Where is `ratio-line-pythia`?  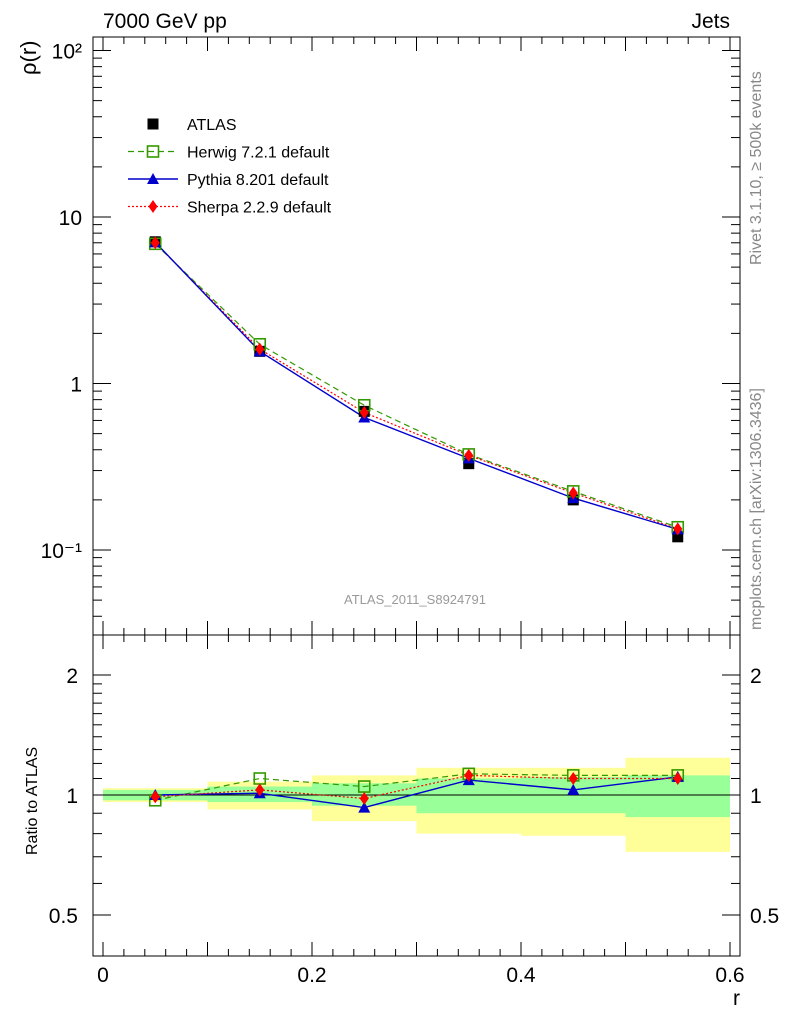
ratio-line-pythia is located at coordinates (416, 792).